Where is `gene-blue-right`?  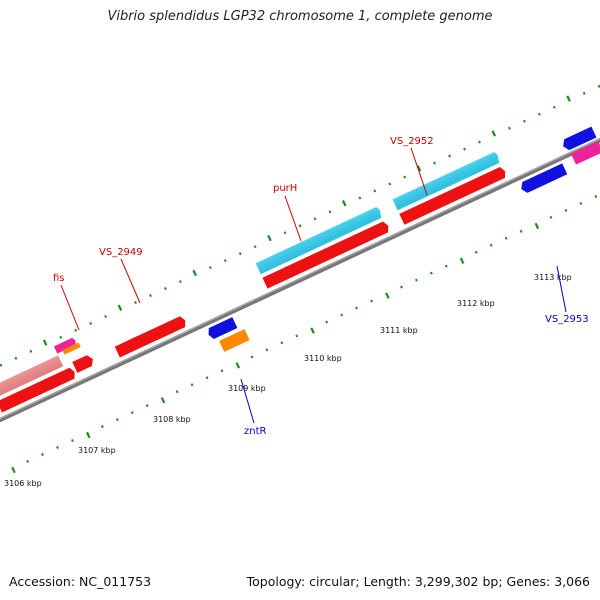
gene-blue-right is located at coordinates (543, 178).